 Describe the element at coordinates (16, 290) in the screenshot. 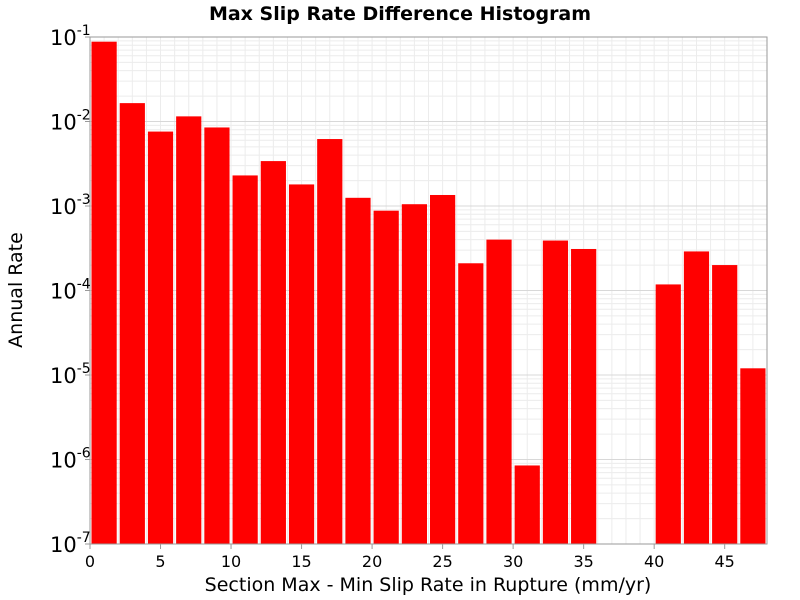

I see `y-axis-label: Annual Rate` at that location.